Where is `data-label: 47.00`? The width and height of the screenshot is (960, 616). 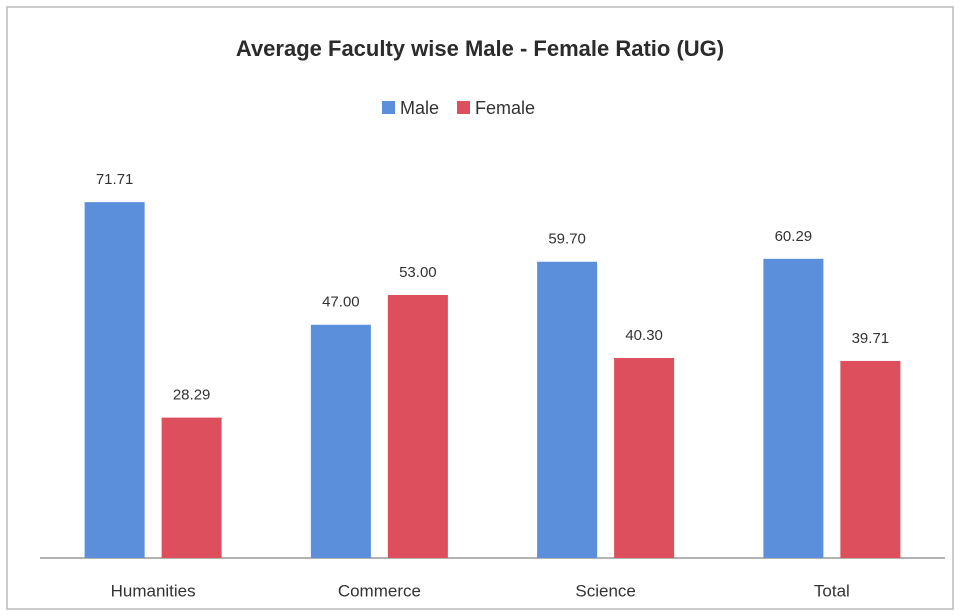
data-label: 47.00 is located at coordinates (341, 302).